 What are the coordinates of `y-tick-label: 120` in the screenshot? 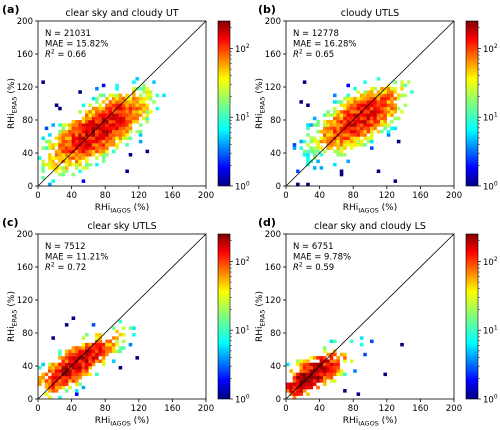 It's located at (273, 301).